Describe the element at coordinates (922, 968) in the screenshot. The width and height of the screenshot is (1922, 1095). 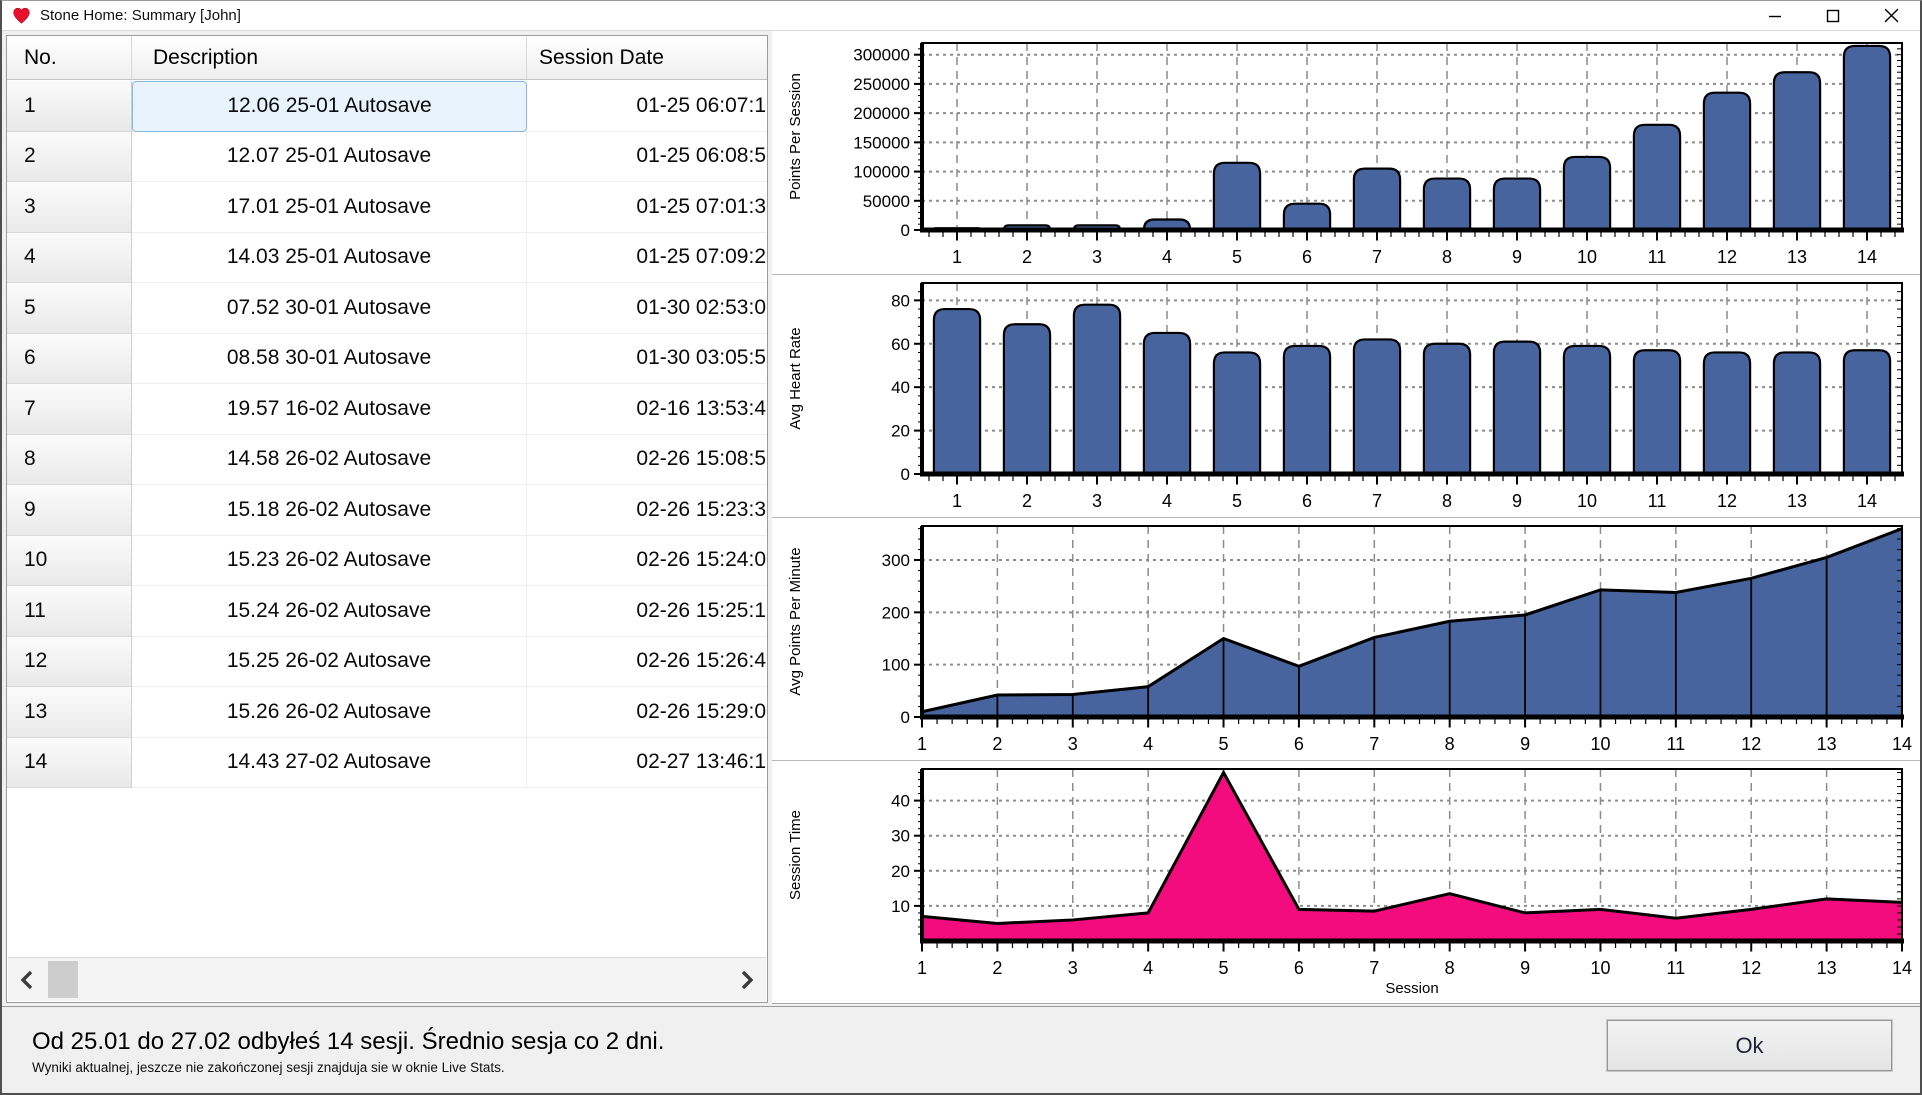
I see `svg-text: 1` at that location.